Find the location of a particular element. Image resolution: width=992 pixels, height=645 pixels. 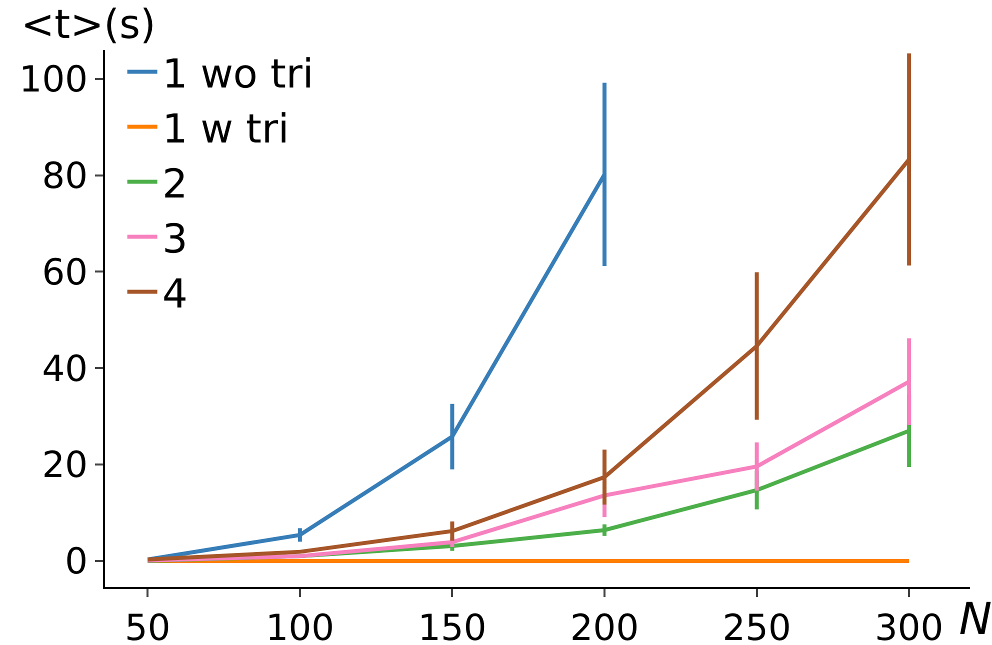

x-tick-label: 150 is located at coordinates (452, 626).